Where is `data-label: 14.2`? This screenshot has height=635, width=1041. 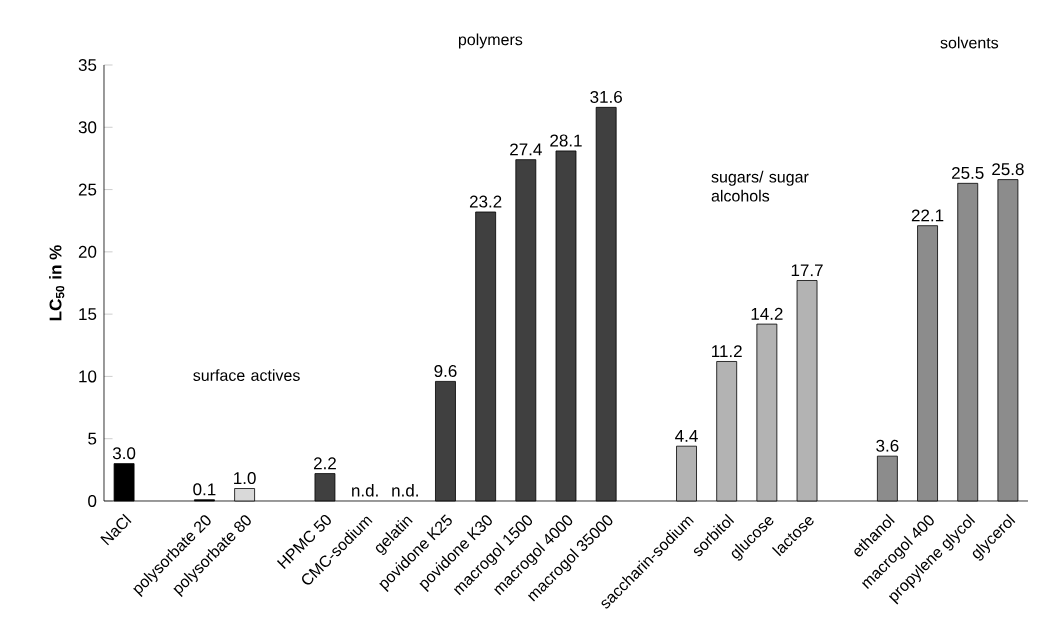 data-label: 14.2 is located at coordinates (767, 313).